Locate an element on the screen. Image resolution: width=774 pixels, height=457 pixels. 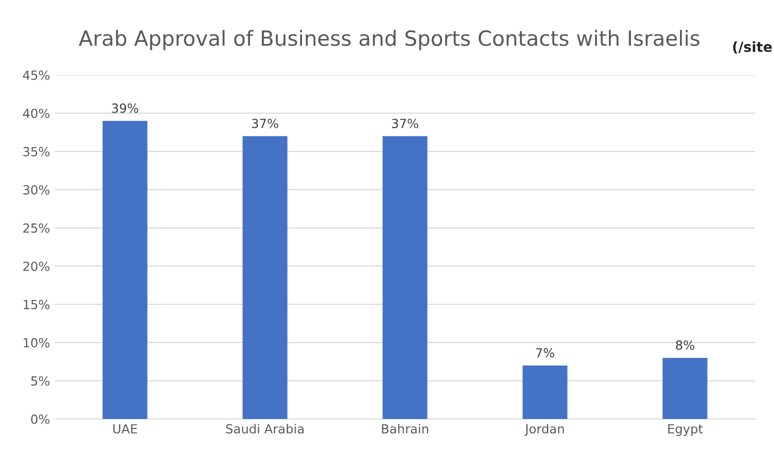
x-tick-label: Jordan is located at coordinates (544, 430).